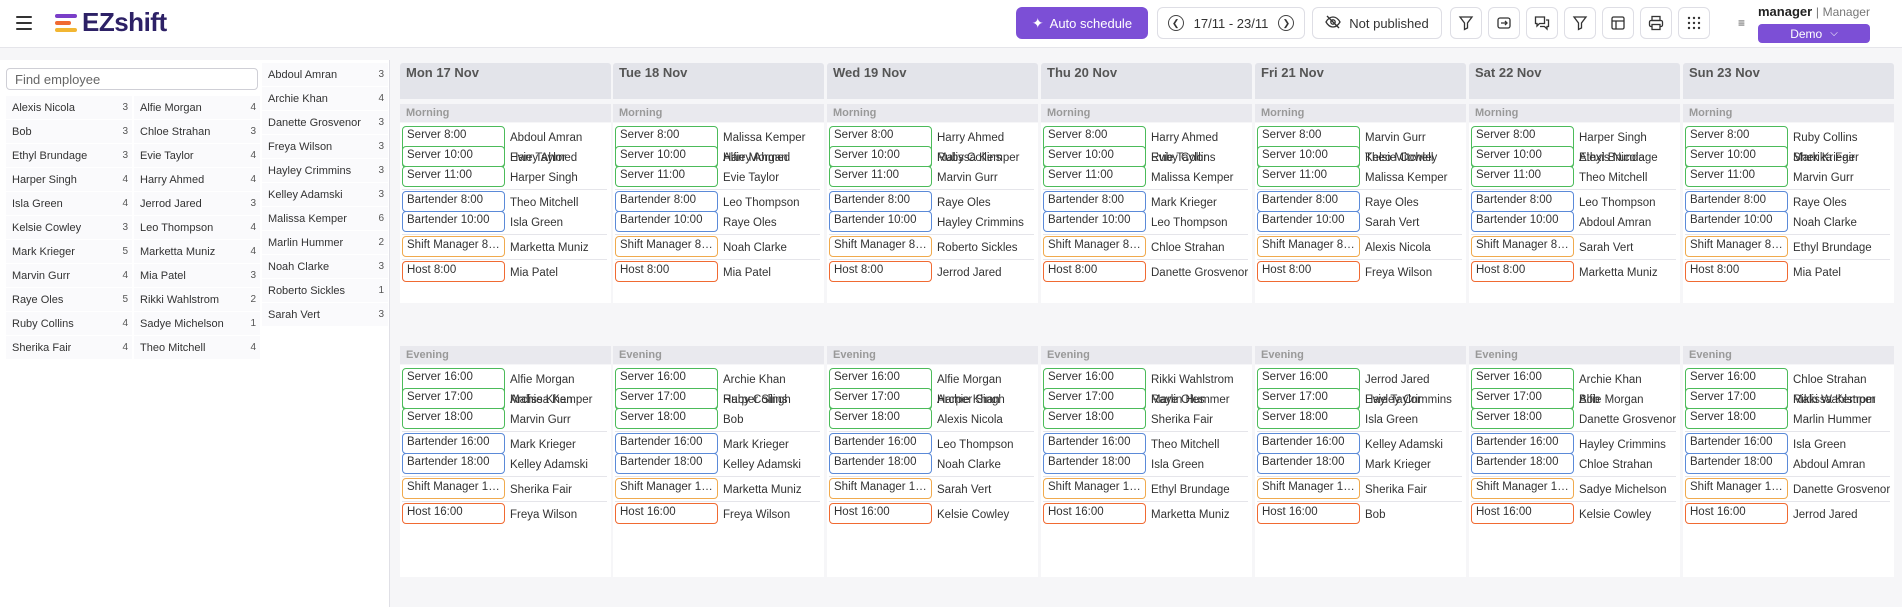 The image size is (1902, 607). I want to click on employee-item: Mia Patel 3, so click(197, 276).